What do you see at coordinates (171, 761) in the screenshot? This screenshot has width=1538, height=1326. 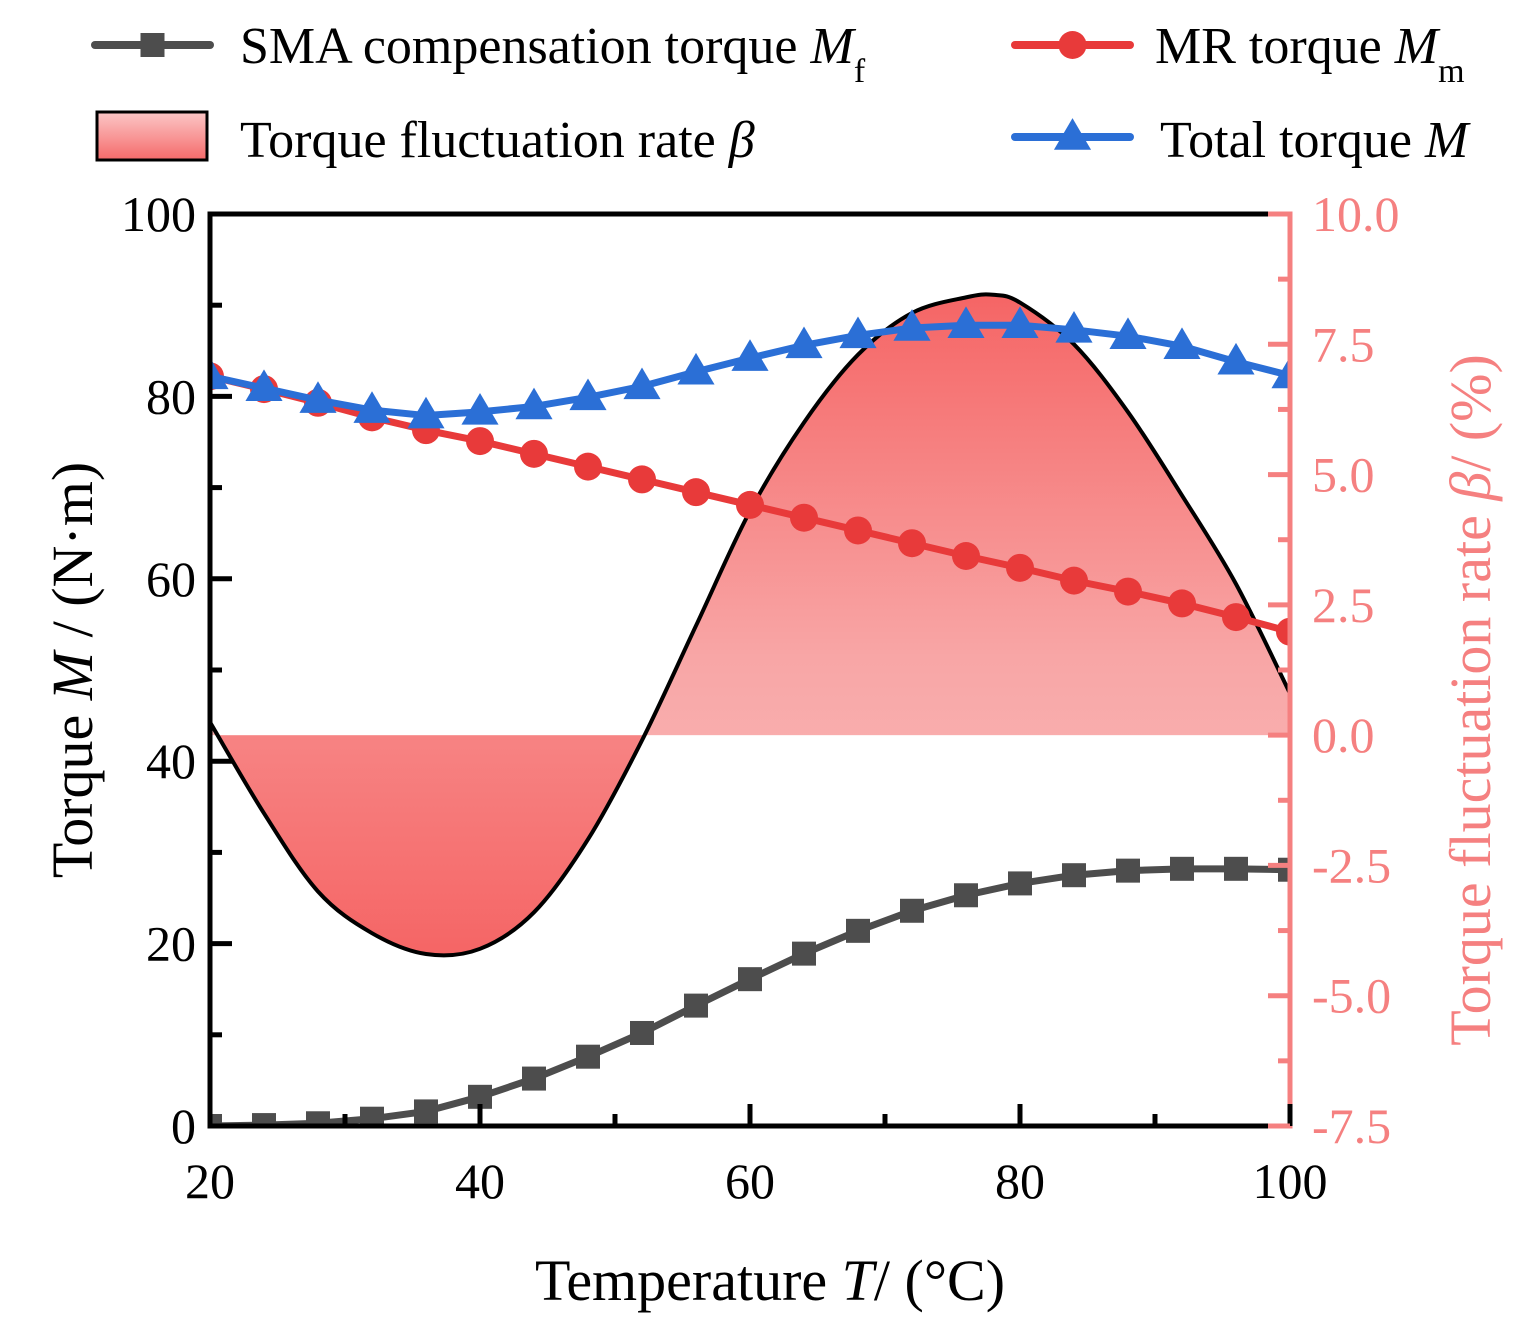 I see `y-tick-label: 40` at bounding box center [171, 761].